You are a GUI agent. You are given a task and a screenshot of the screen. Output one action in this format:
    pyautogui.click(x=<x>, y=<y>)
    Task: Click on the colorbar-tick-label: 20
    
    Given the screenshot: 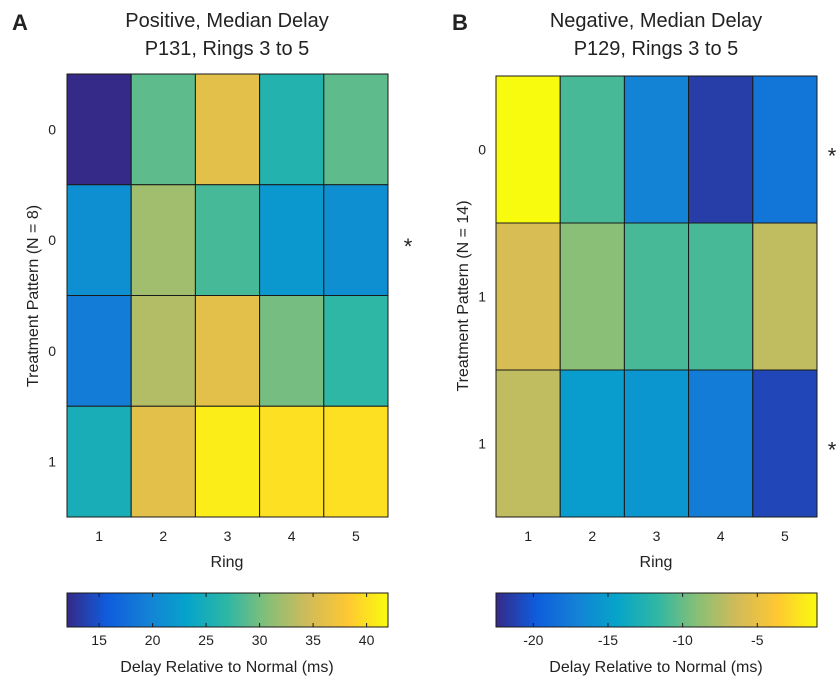 What is the action you would take?
    pyautogui.click(x=153, y=640)
    